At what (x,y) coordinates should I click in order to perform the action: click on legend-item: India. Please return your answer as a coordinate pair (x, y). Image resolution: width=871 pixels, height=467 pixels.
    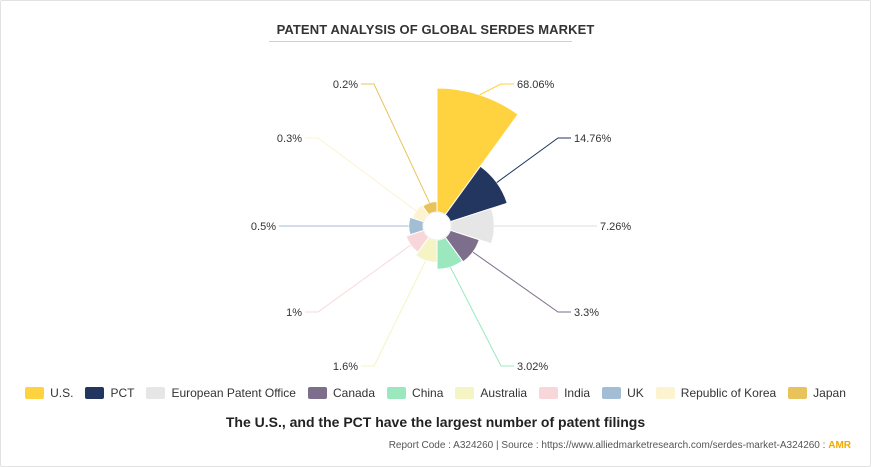
    Looking at the image, I should click on (564, 393).